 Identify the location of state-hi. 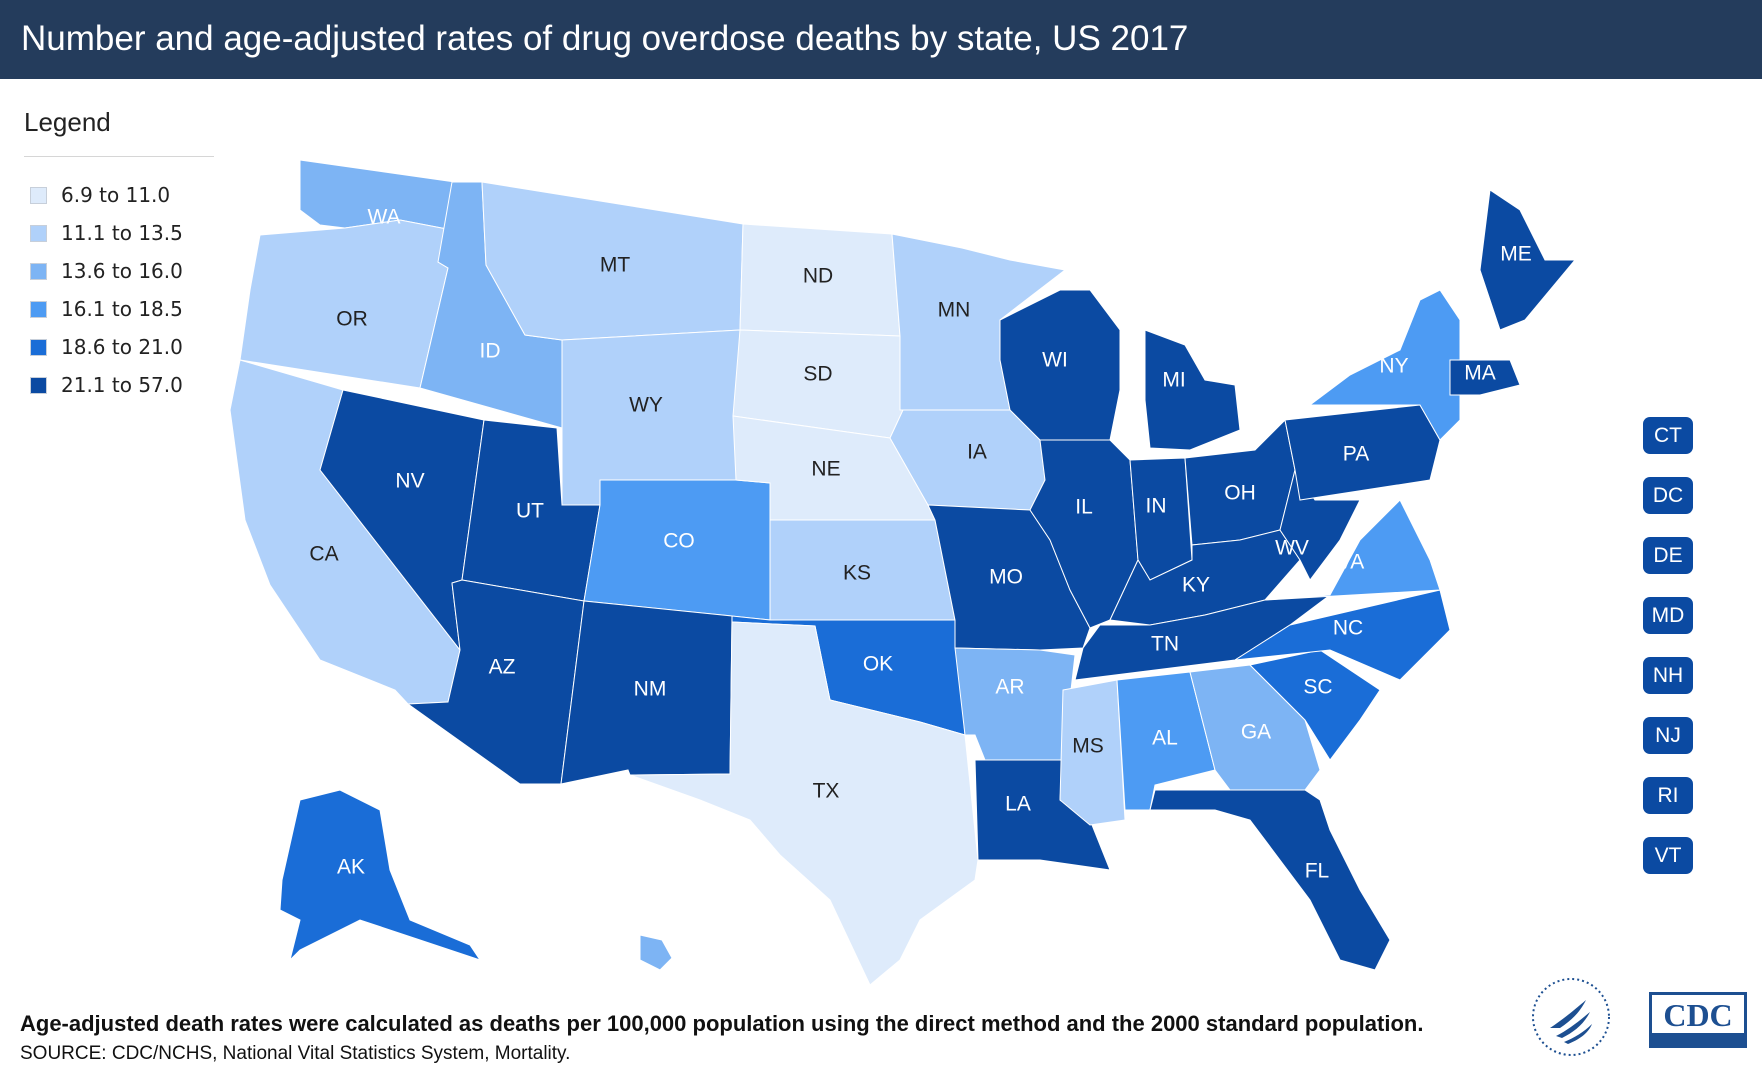
(656, 952).